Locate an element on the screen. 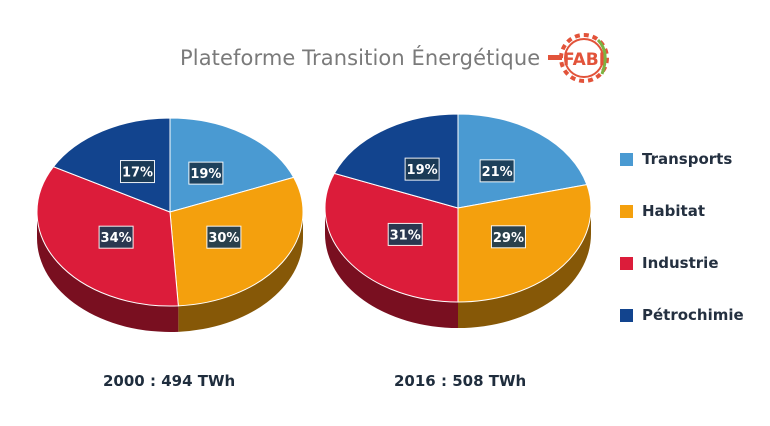  legend-label: Transports is located at coordinates (687, 159).